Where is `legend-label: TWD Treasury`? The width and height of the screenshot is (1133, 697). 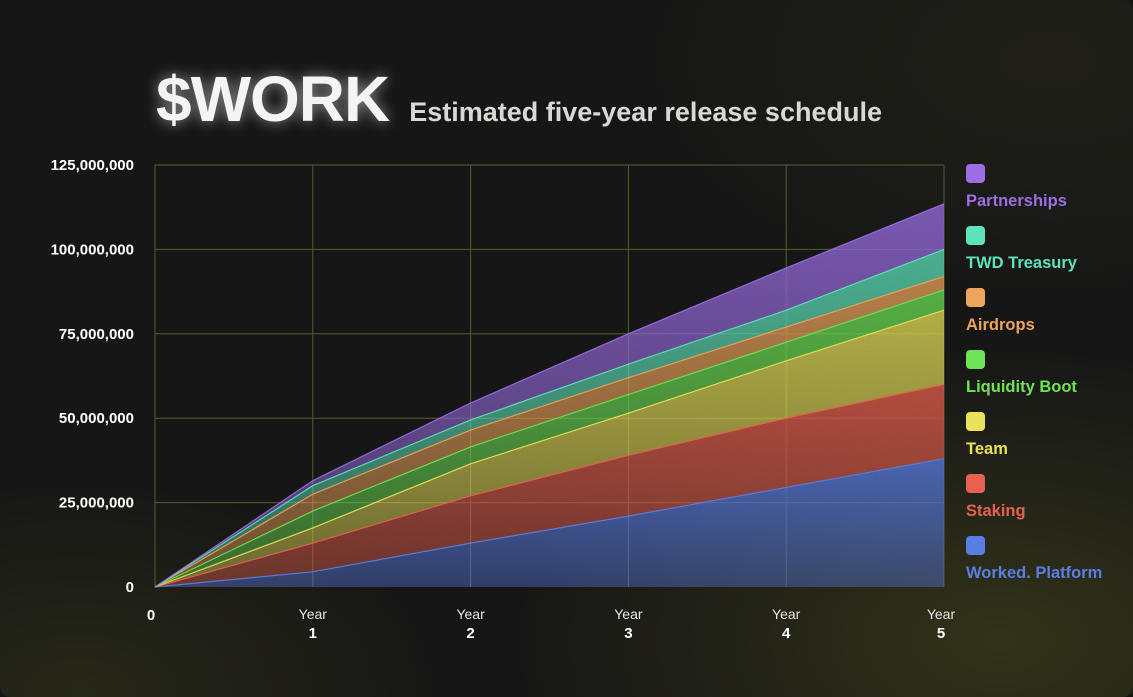 legend-label: TWD Treasury is located at coordinates (1021, 263).